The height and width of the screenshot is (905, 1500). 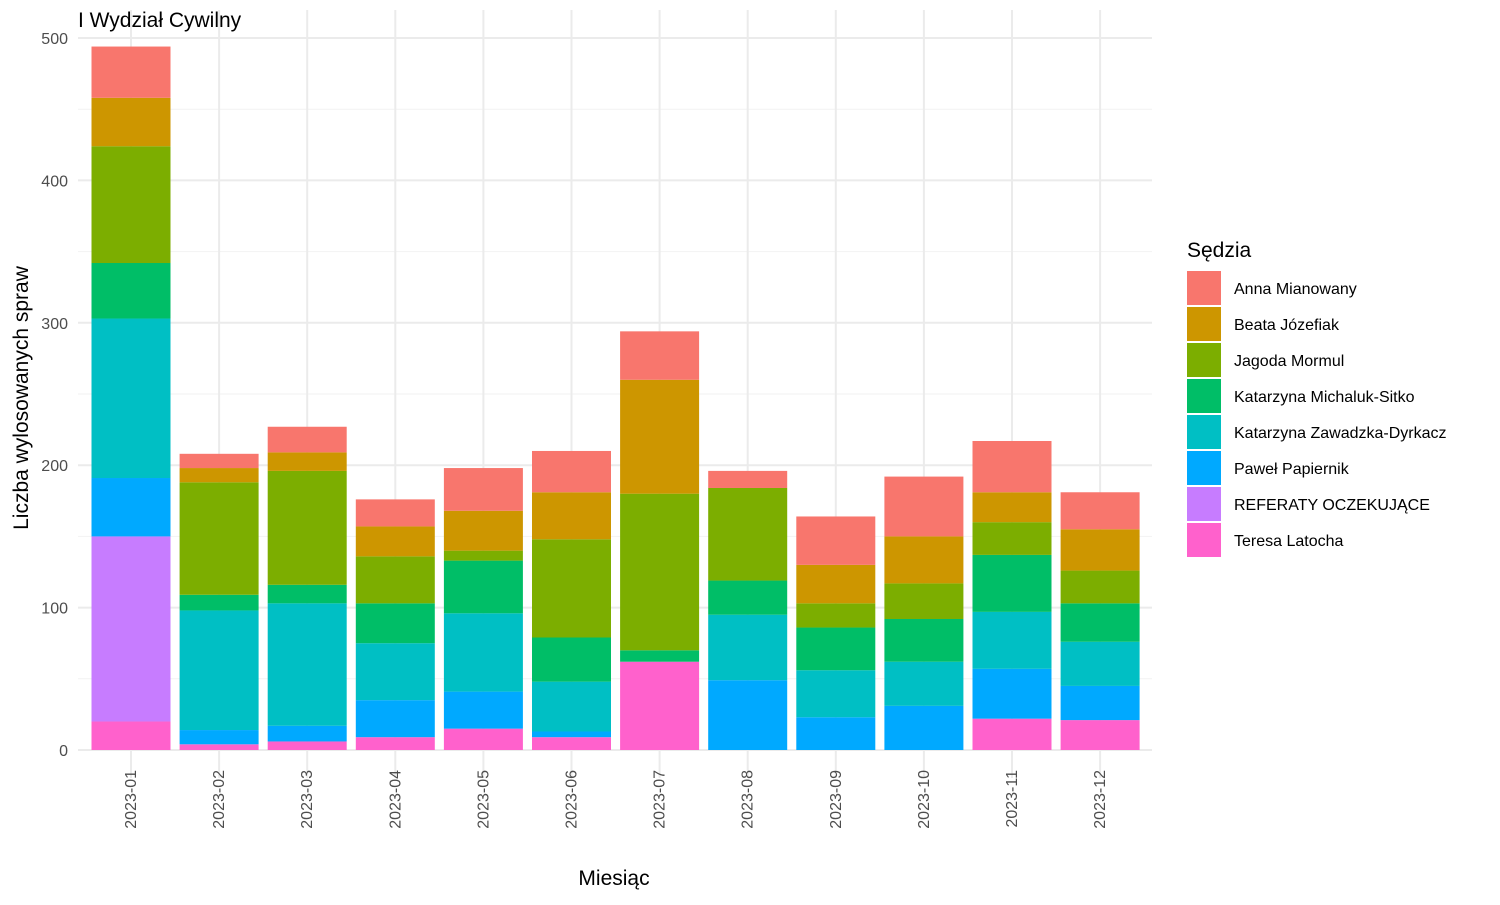 What do you see at coordinates (613, 878) in the screenshot?
I see `x-axis-title: Miesiąc` at bounding box center [613, 878].